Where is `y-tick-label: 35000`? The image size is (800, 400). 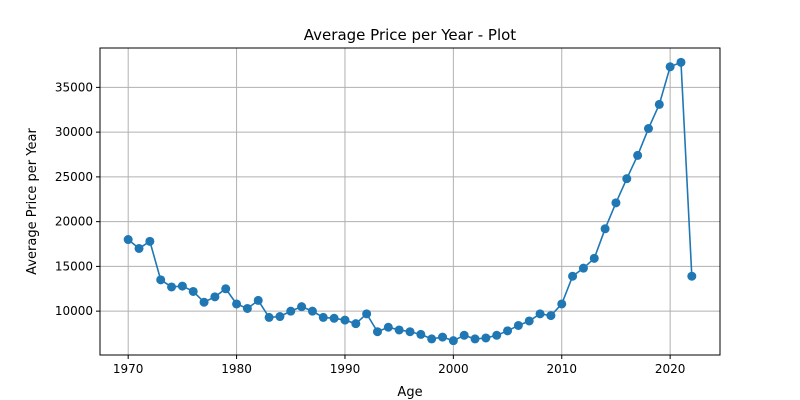
y-tick-label: 35000 is located at coordinates (74, 87).